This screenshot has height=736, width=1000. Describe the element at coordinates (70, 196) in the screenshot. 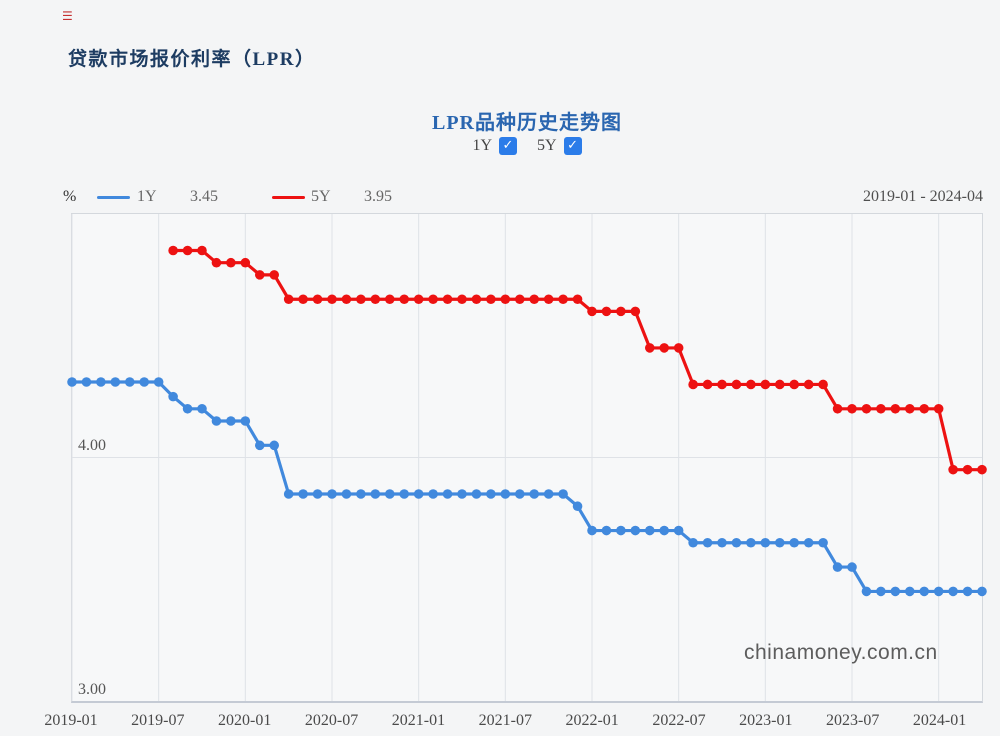

I see `y-axis-unit-label: %` at that location.